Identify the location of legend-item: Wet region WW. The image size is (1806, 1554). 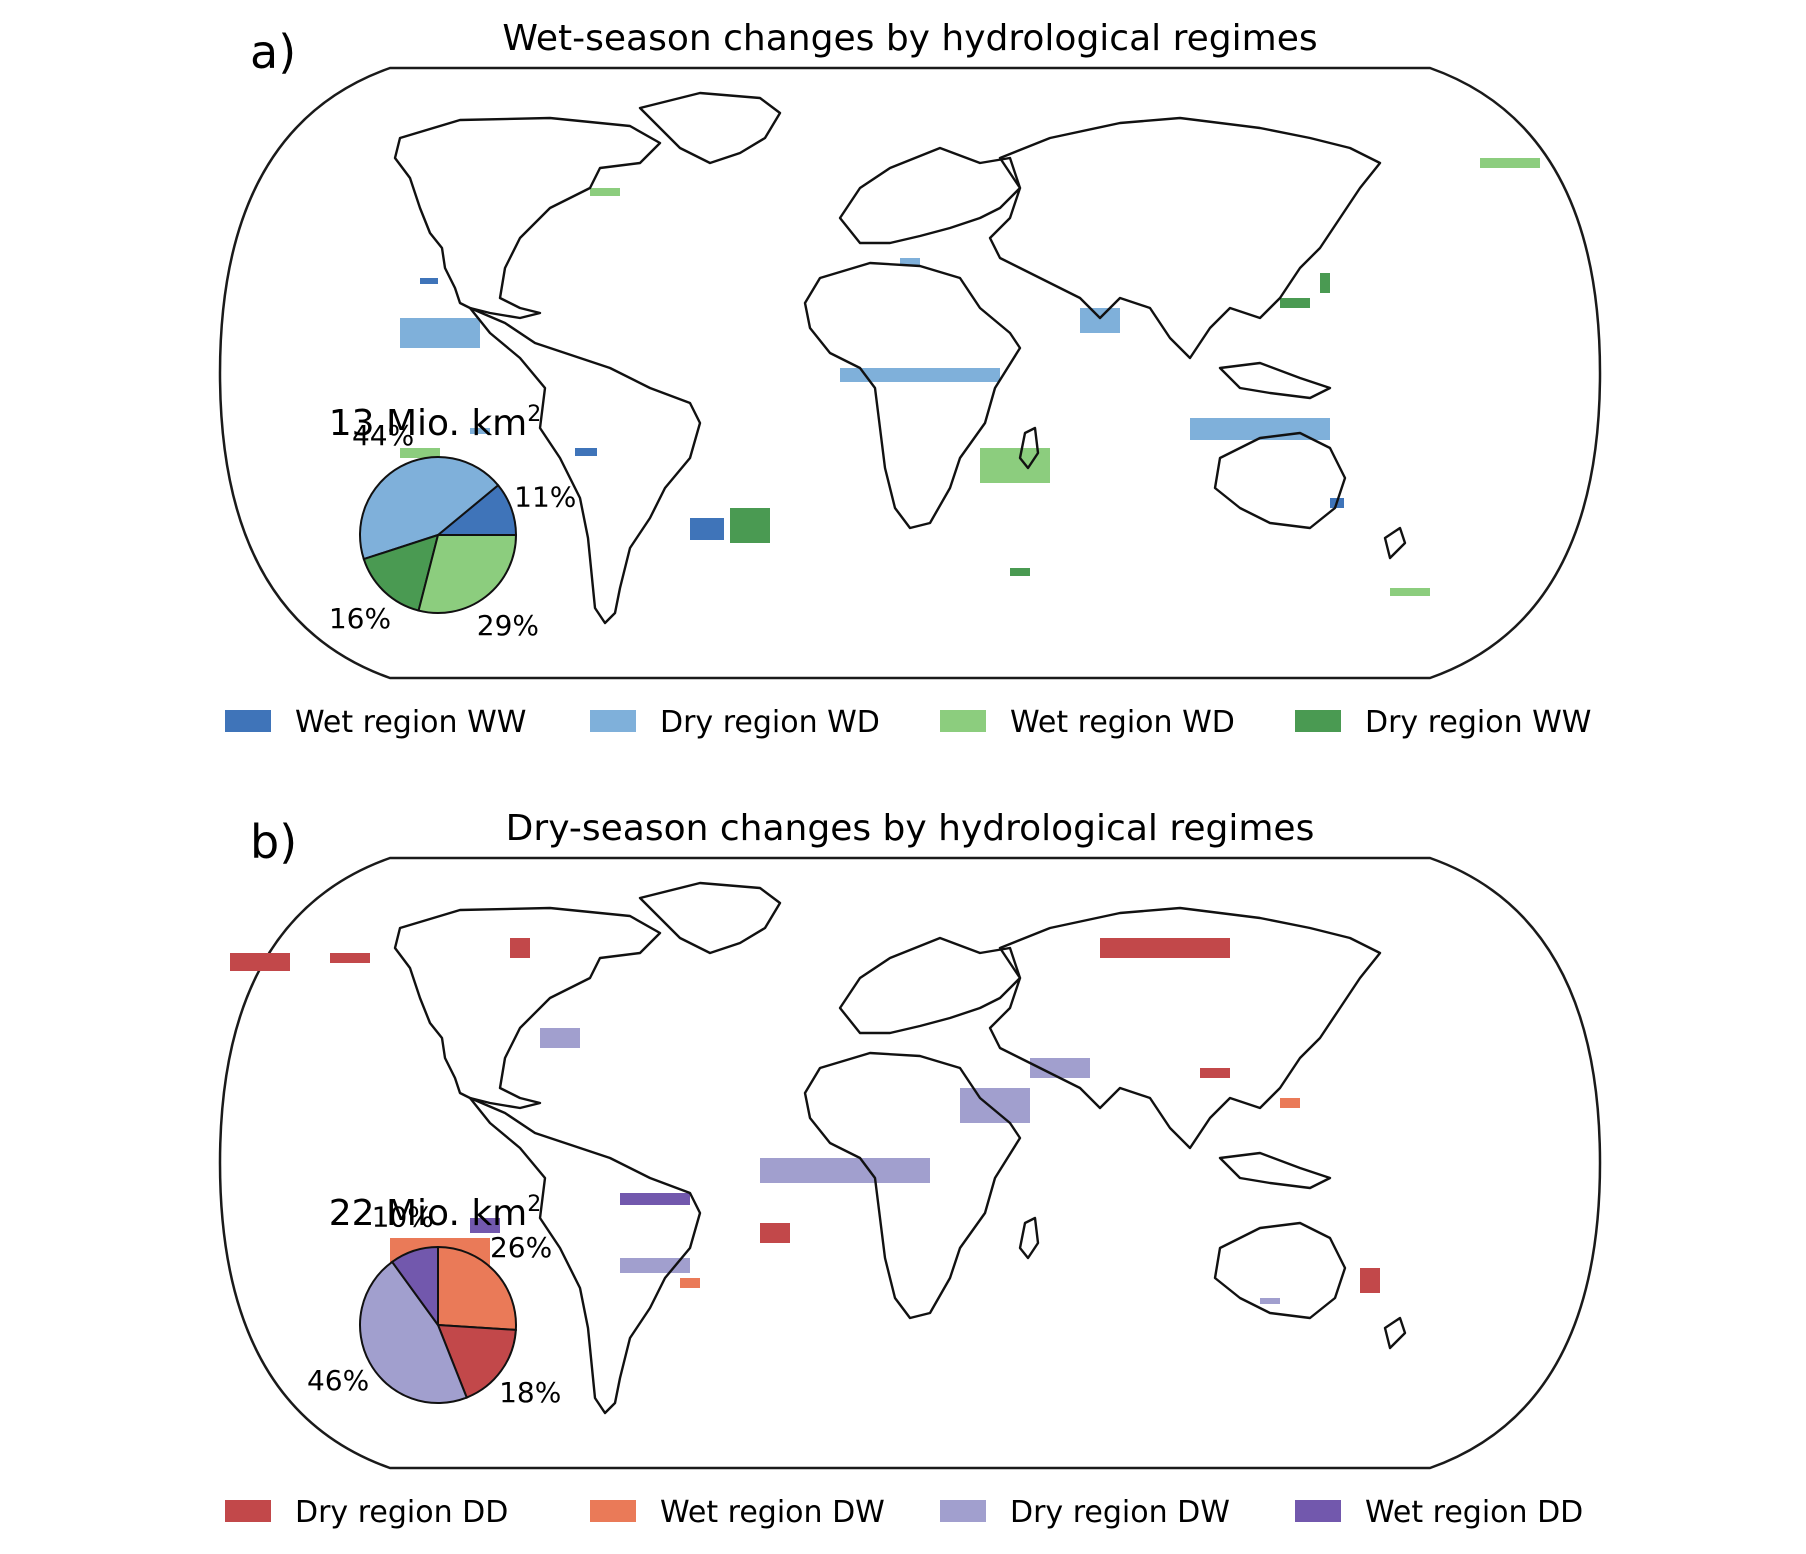
(375, 722).